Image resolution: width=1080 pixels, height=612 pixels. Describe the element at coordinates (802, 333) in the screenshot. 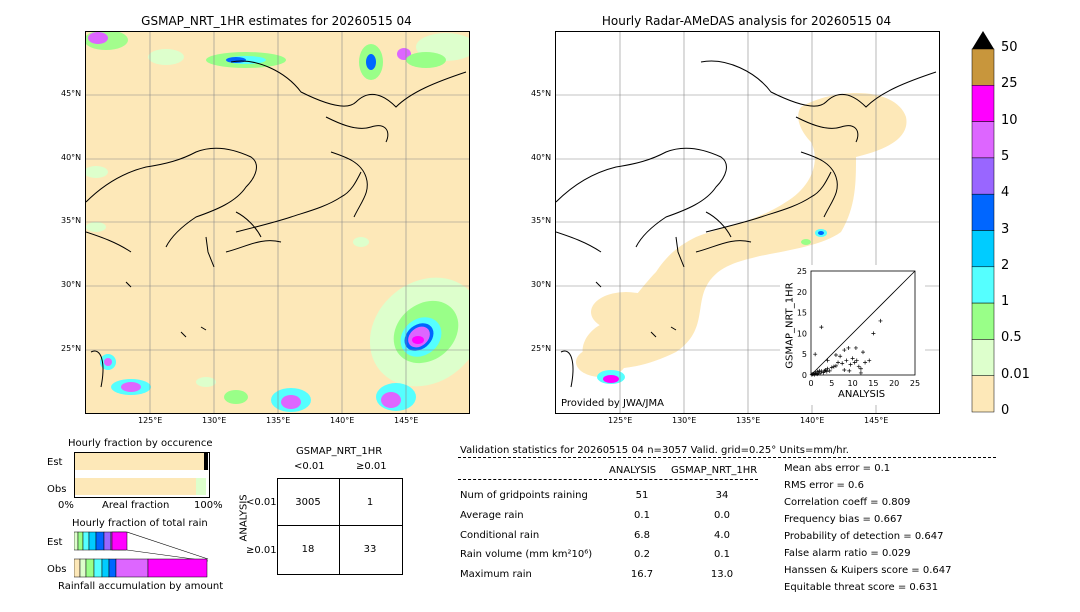

I see `scatter-ytick: 10` at that location.